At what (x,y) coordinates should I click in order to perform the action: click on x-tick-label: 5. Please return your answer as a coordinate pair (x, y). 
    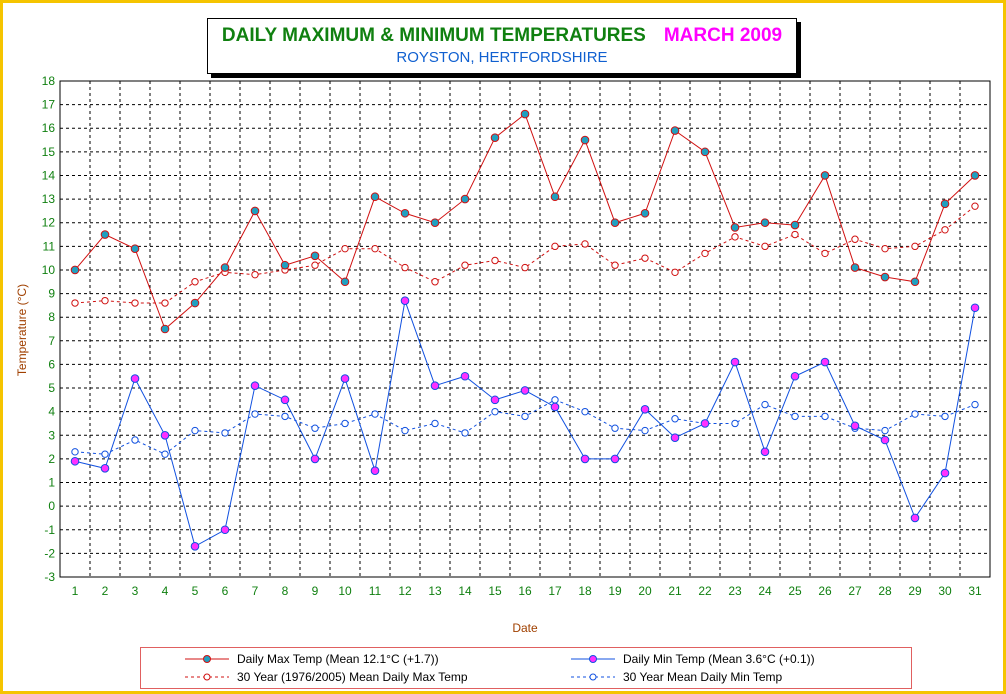
    Looking at the image, I should click on (195, 591).